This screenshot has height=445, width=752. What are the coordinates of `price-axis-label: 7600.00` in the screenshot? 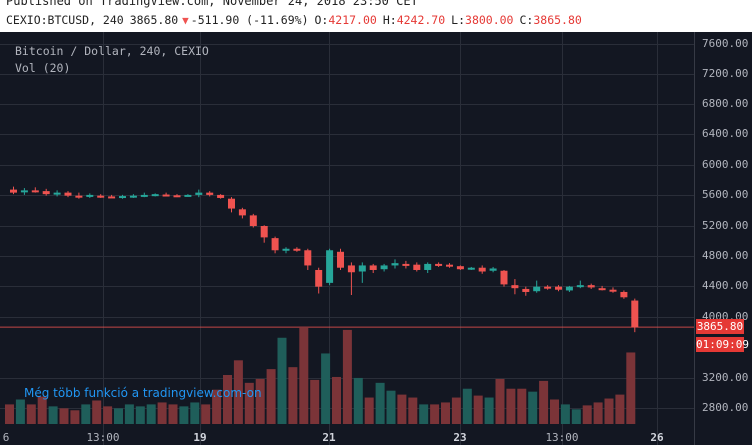 It's located at (725, 43).